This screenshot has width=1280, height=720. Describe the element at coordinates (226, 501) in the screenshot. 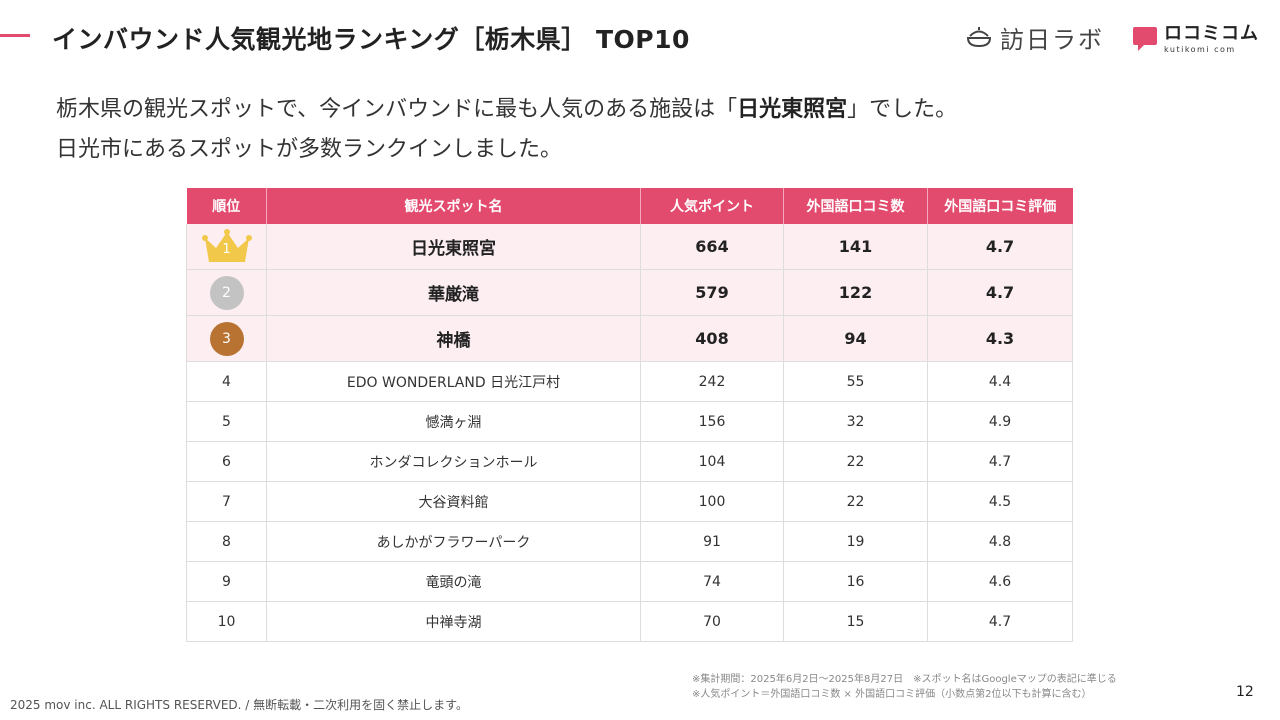

I see `rank-cell: 7` at that location.